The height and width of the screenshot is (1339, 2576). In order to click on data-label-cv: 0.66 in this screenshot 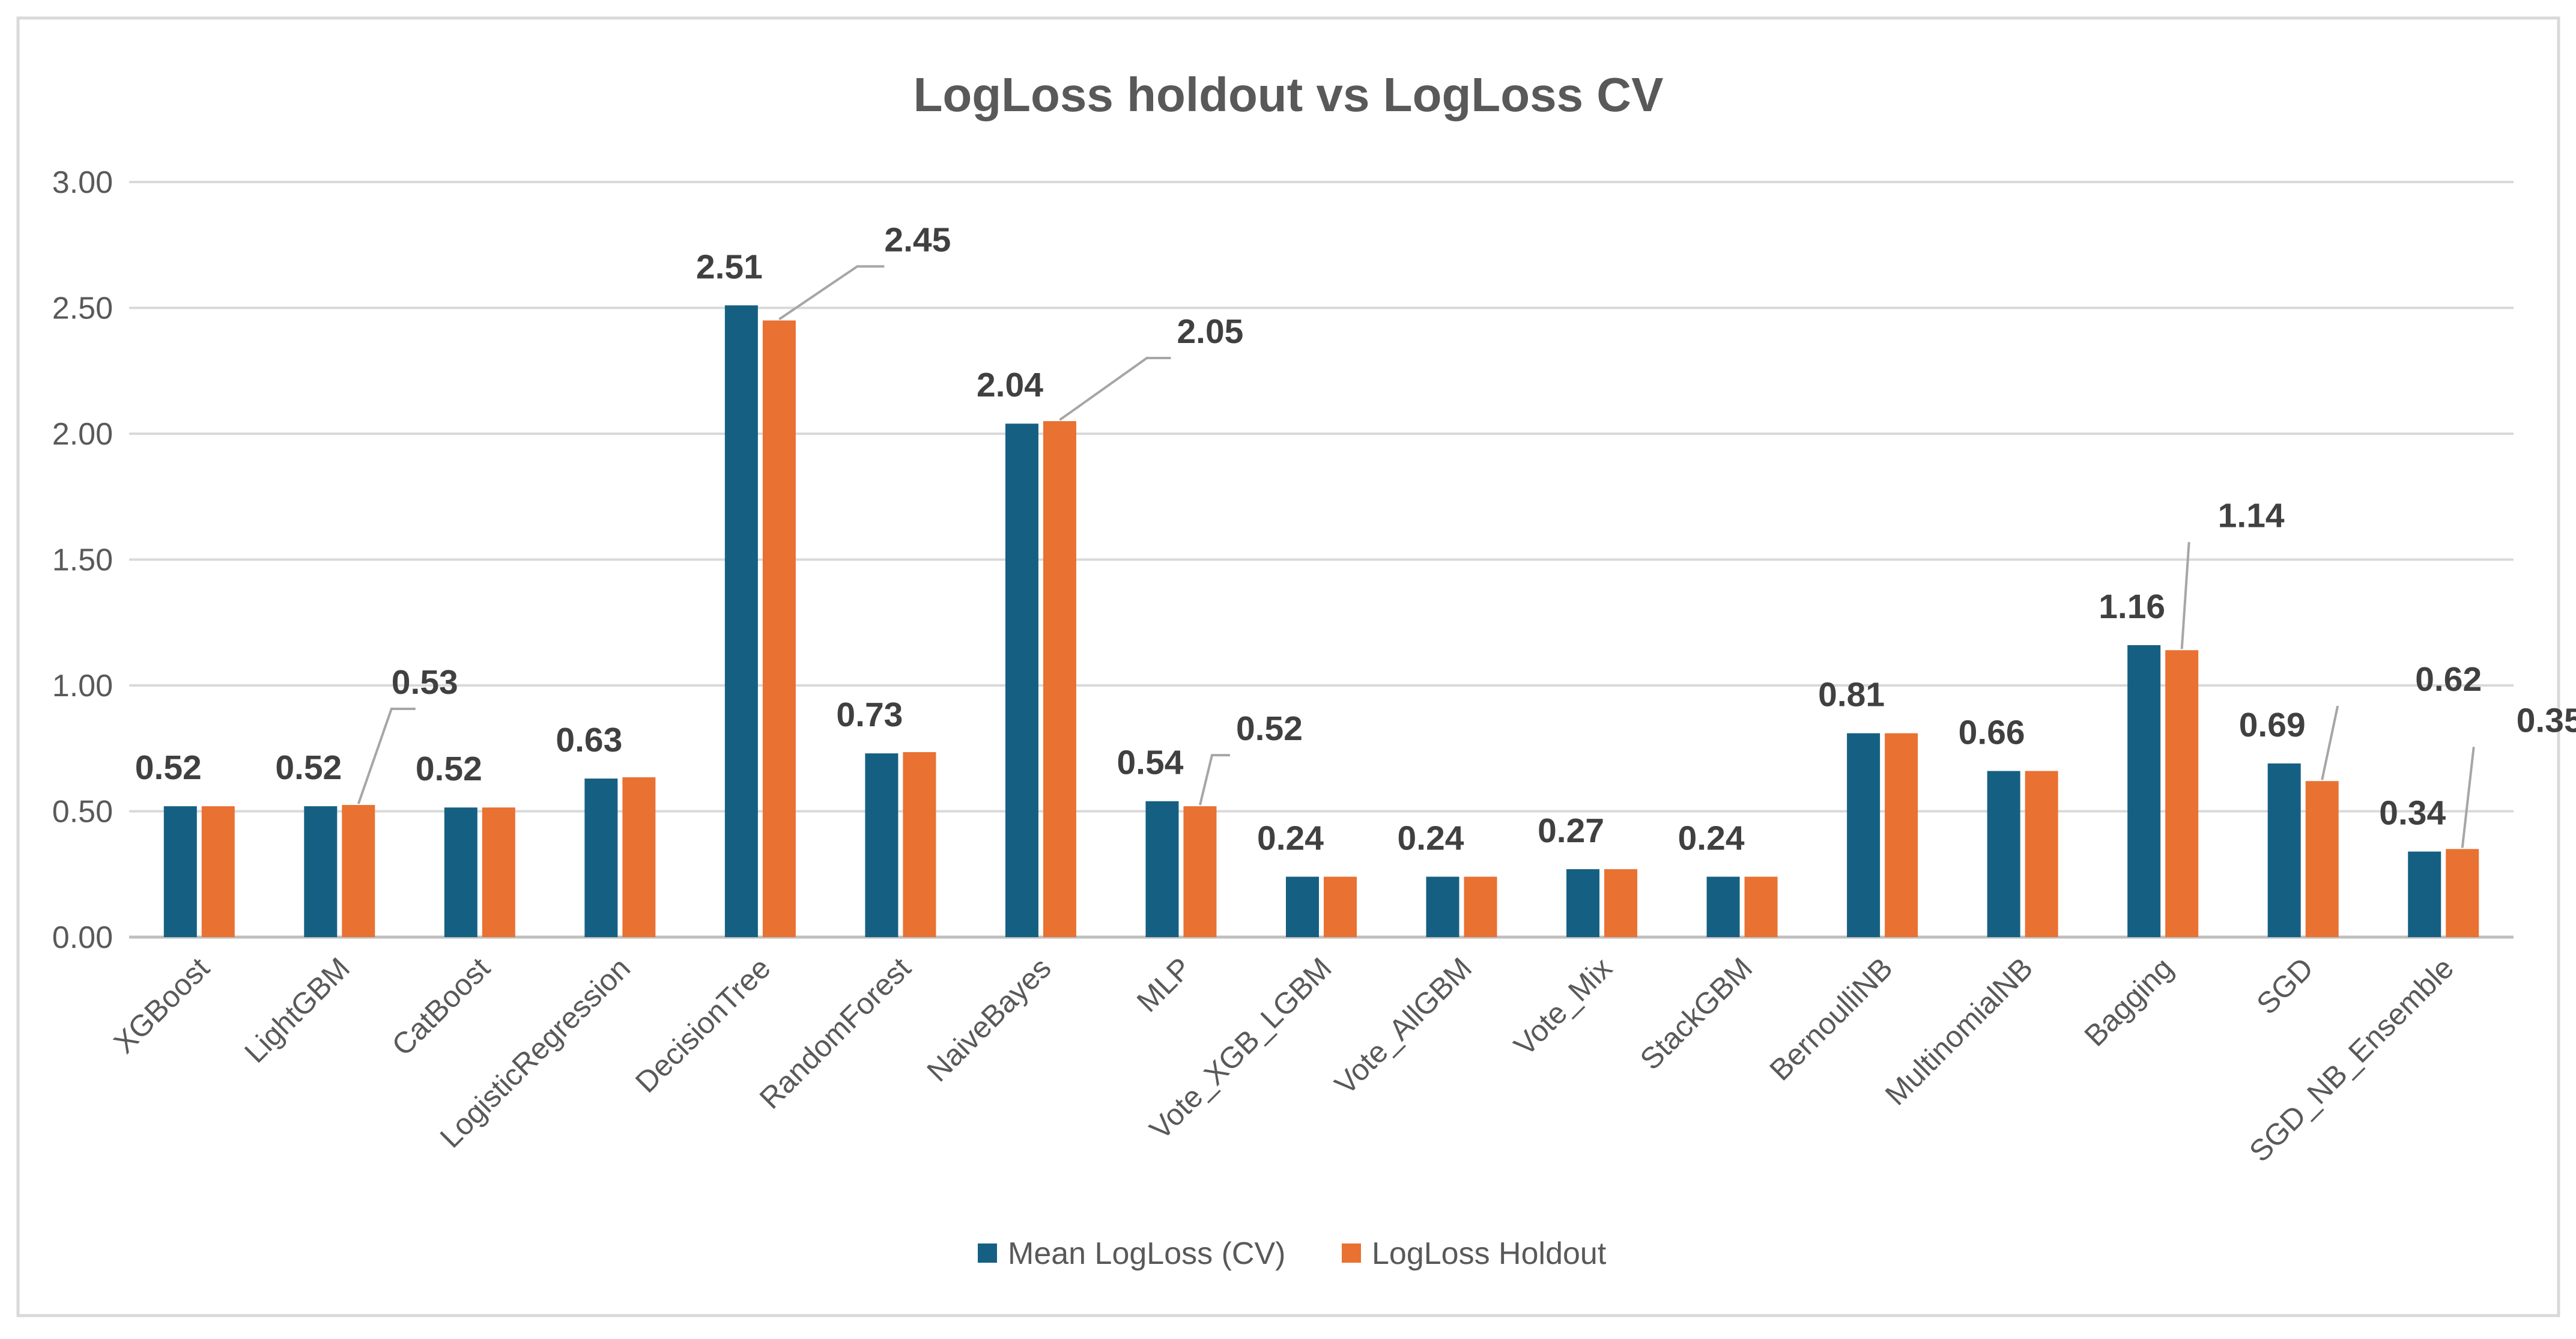, I will do `click(1992, 732)`.